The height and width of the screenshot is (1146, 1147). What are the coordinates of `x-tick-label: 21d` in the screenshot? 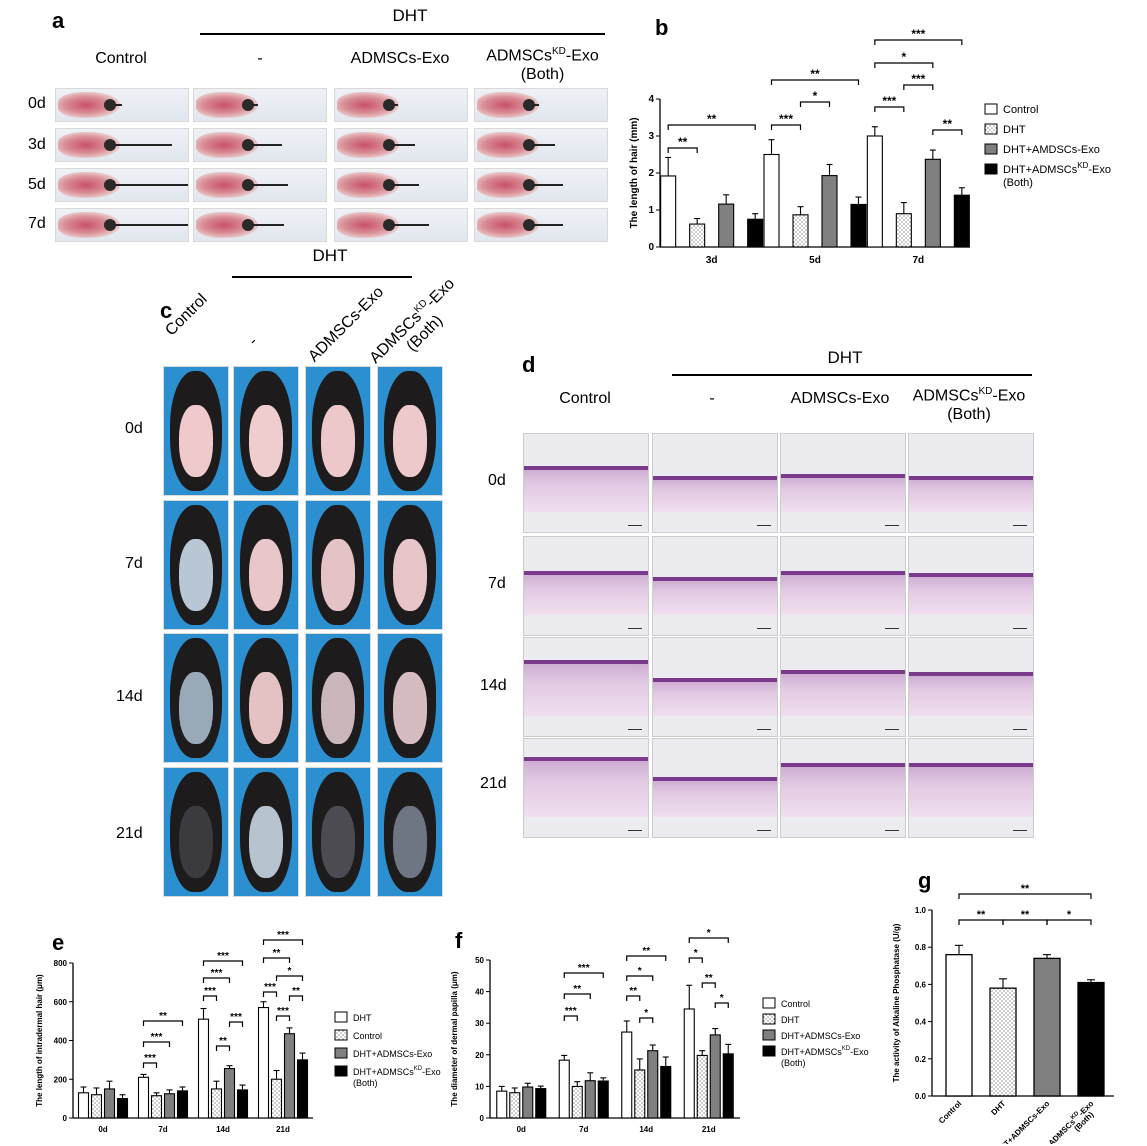 It's located at (283, 1129).